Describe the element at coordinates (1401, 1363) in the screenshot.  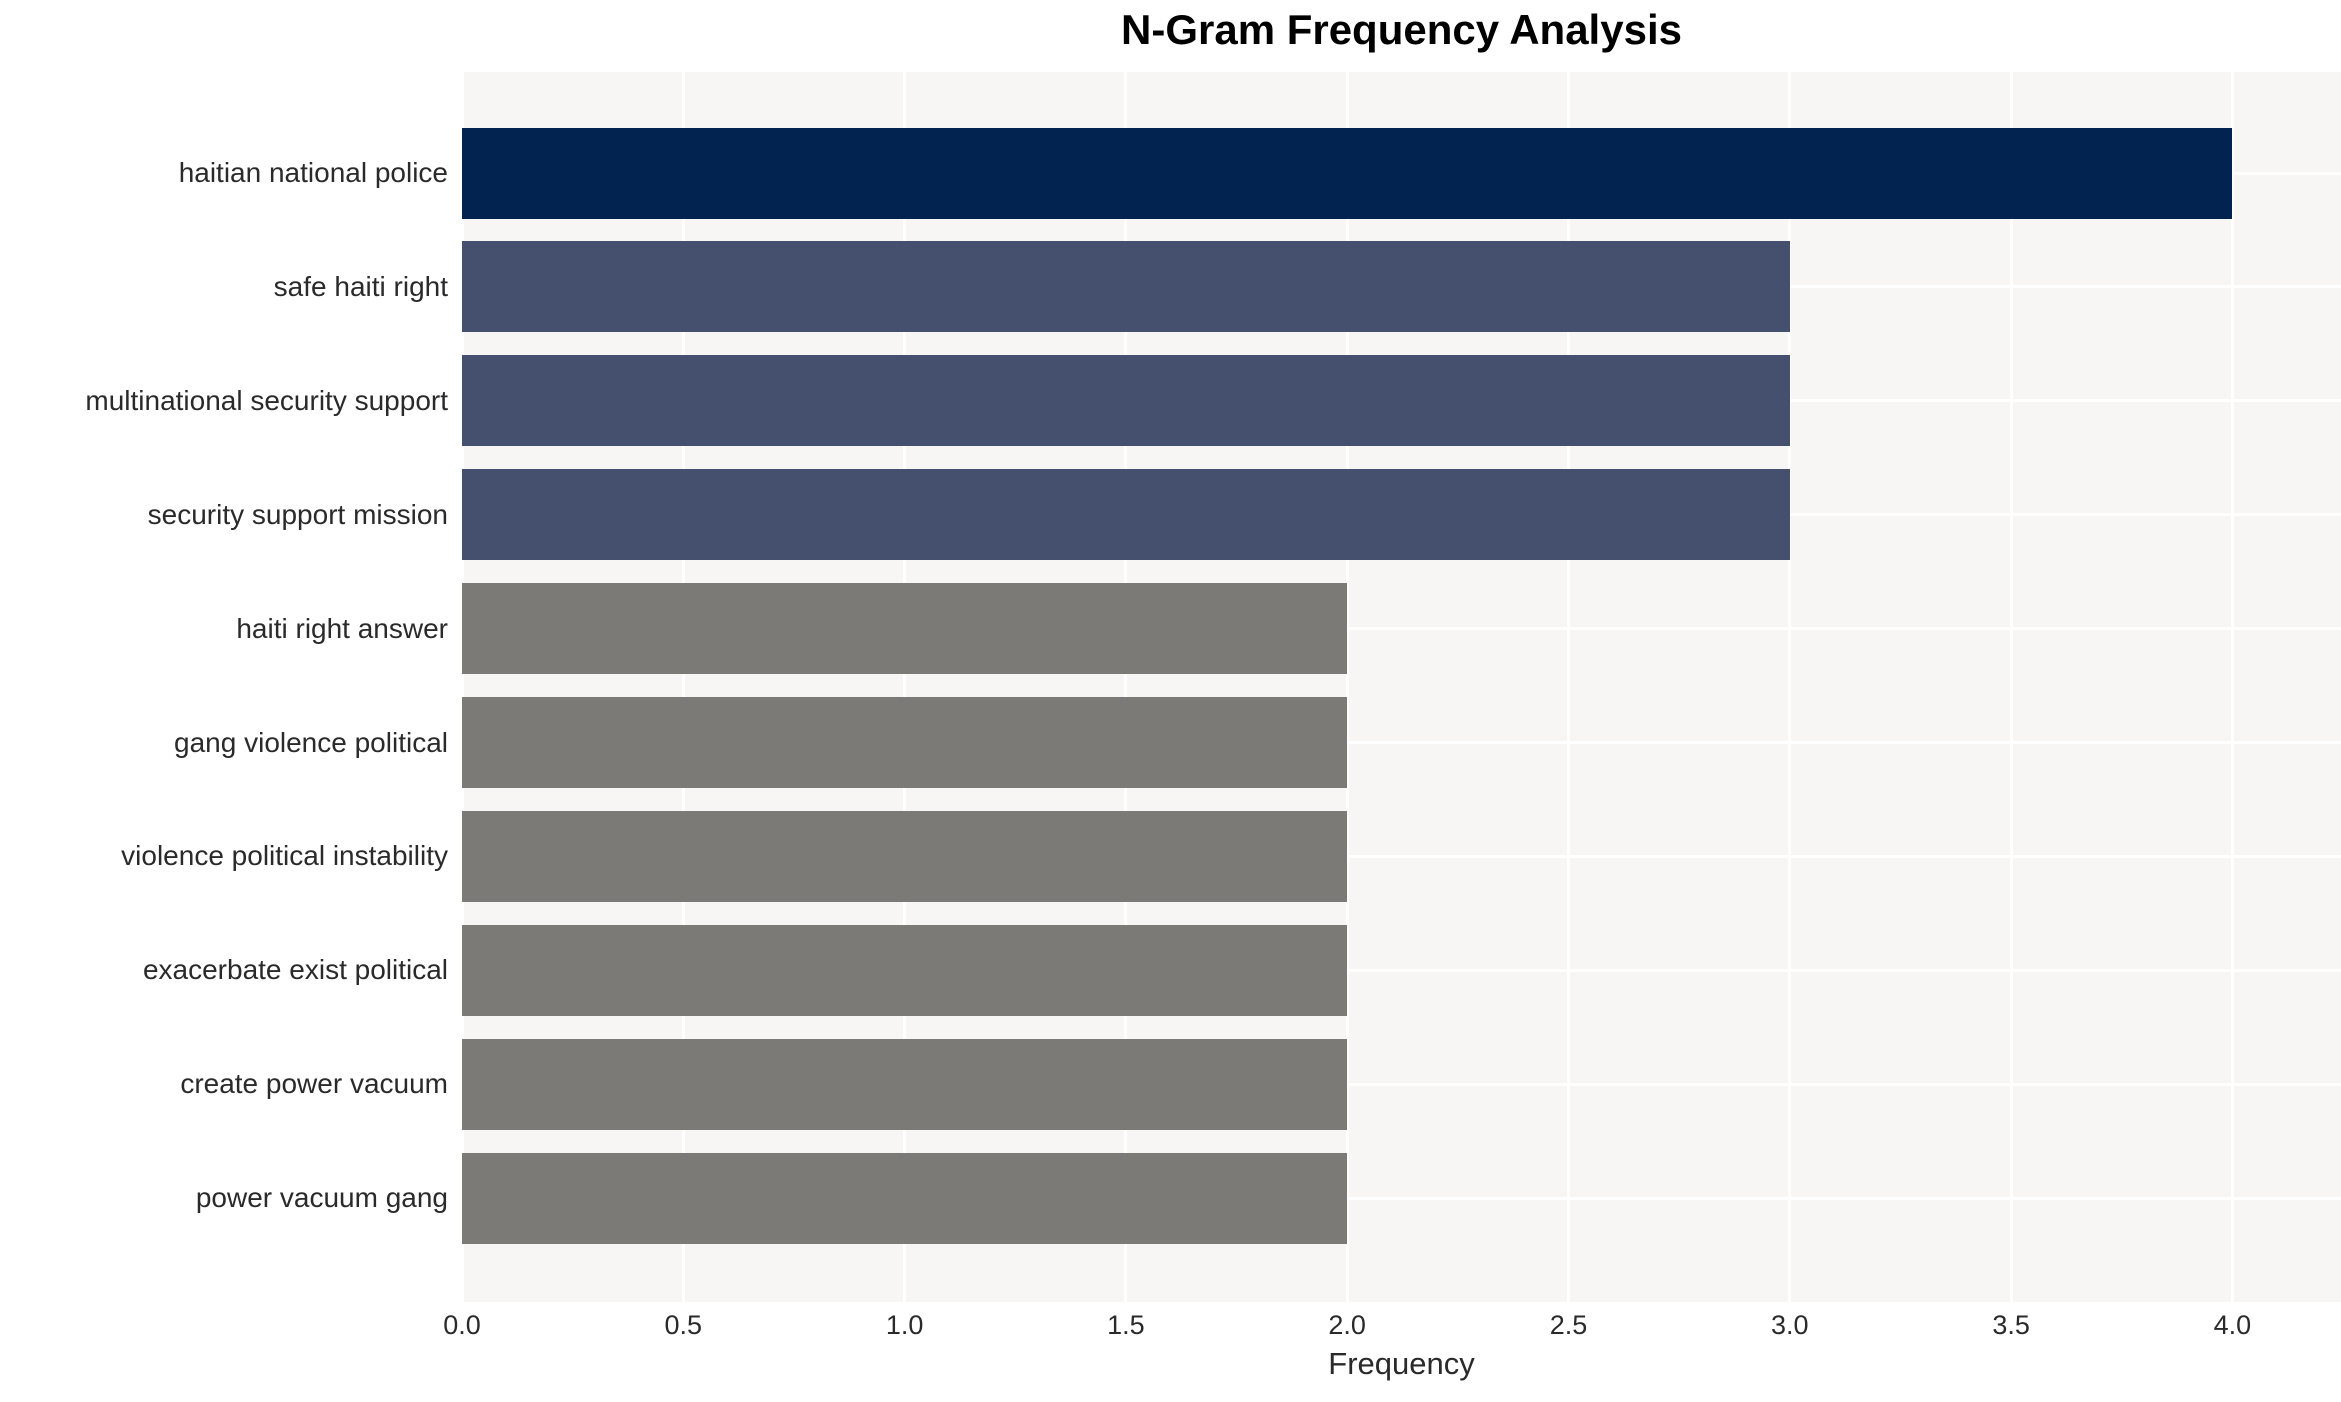
I see `x-axis-label: Frequency` at that location.